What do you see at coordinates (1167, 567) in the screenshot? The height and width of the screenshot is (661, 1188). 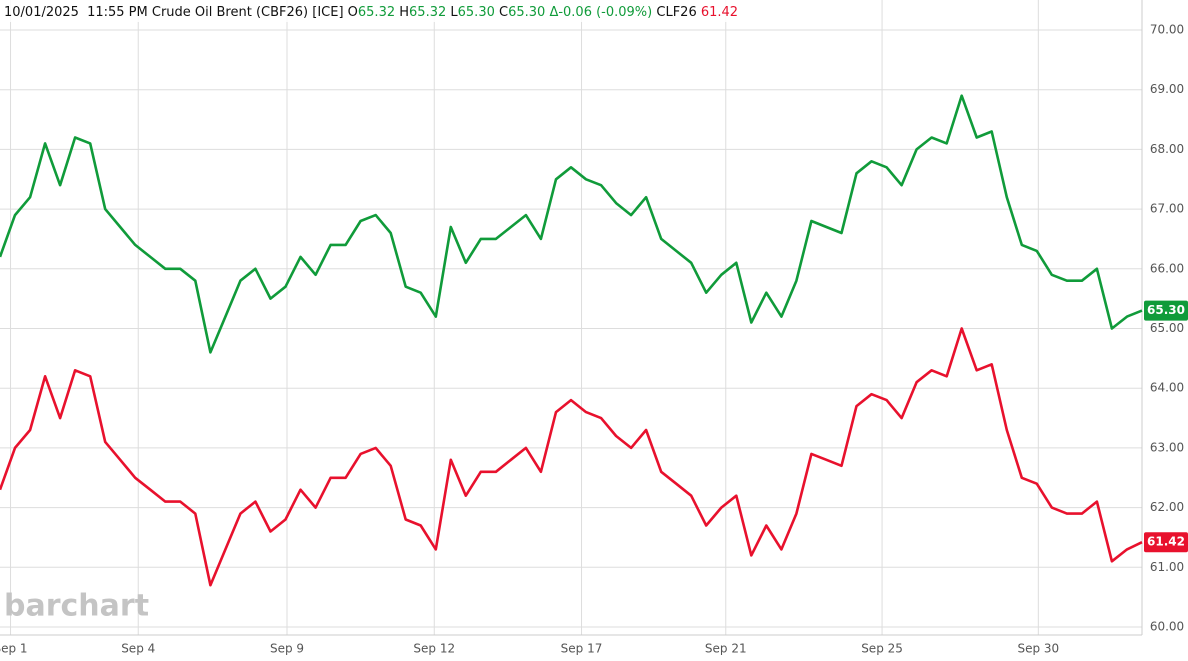 I see `y-tick-label: 61.00` at bounding box center [1167, 567].